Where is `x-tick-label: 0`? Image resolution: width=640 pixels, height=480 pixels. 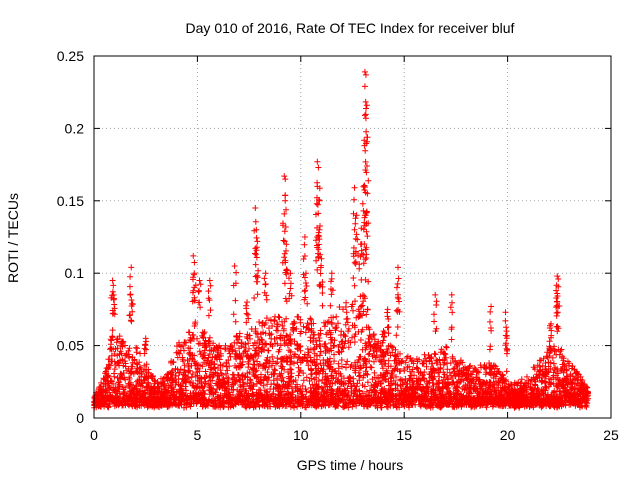
x-tick-label: 0 is located at coordinates (94, 435).